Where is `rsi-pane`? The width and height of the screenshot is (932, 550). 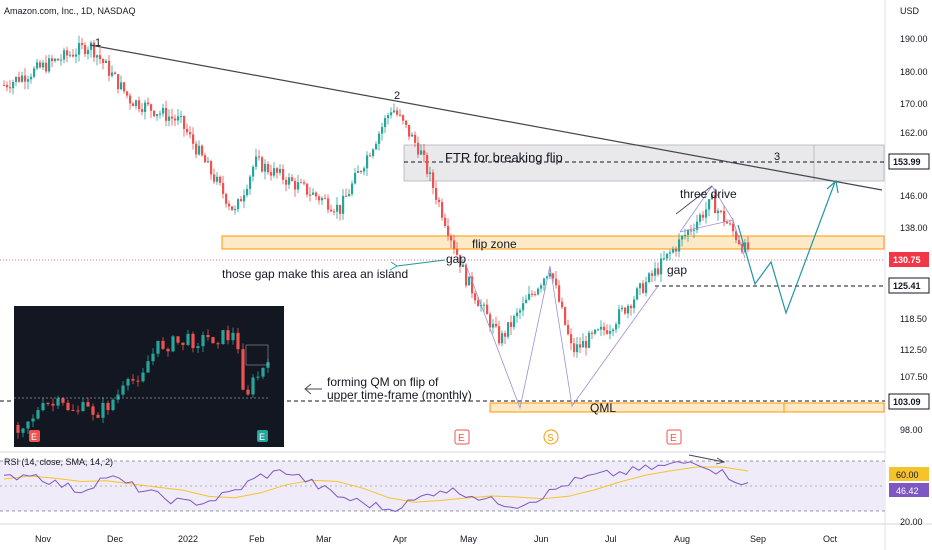 rsi-pane is located at coordinates (442, 483).